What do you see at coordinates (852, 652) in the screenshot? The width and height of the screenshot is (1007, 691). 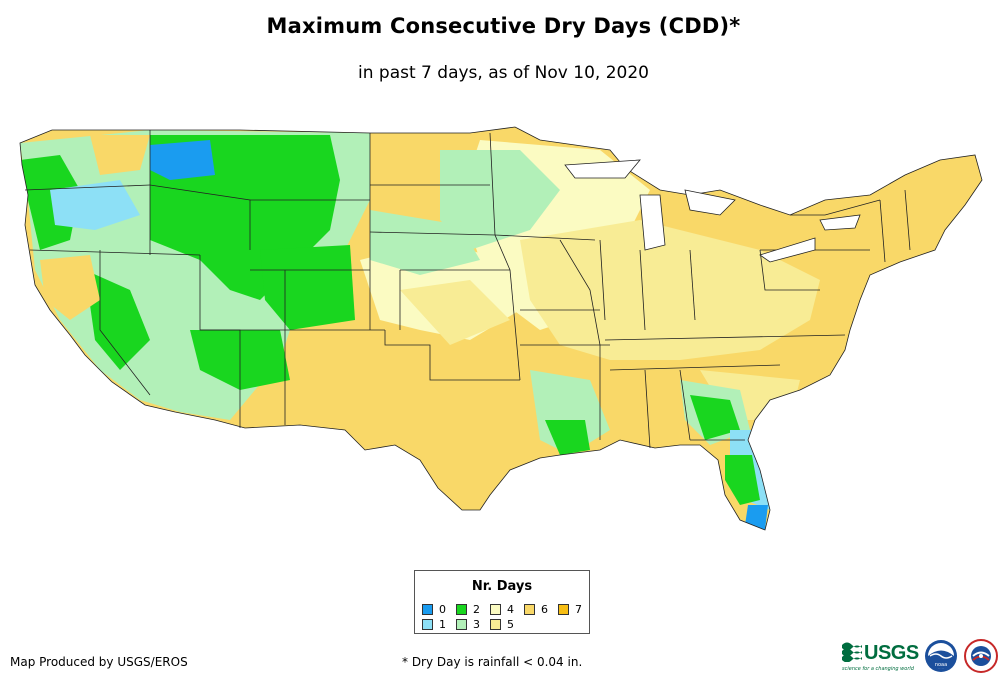 I see `usgs-wave-icon` at bounding box center [852, 652].